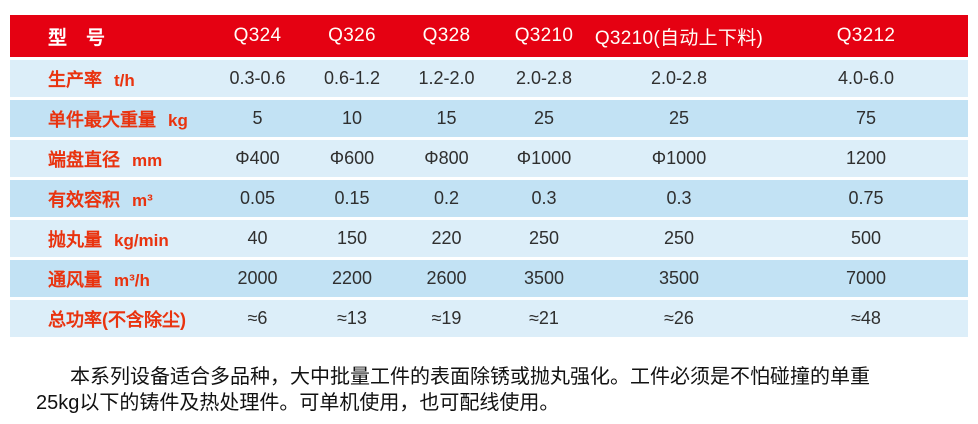 The width and height of the screenshot is (978, 424). What do you see at coordinates (352, 158) in the screenshot?
I see `value-cell: Φ600` at bounding box center [352, 158].